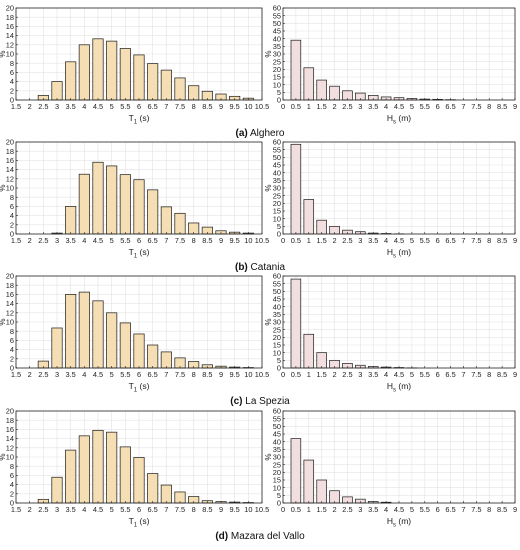  Describe the element at coordinates (347, 509) in the screenshot. I see `x-tick-label: 2.5` at that location.